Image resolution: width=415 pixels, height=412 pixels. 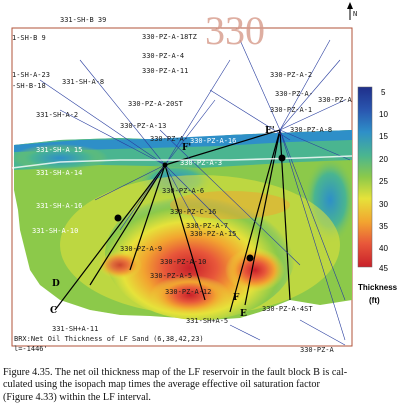 I want to click on thickness-band-top-edge, so click(x=183, y=141).